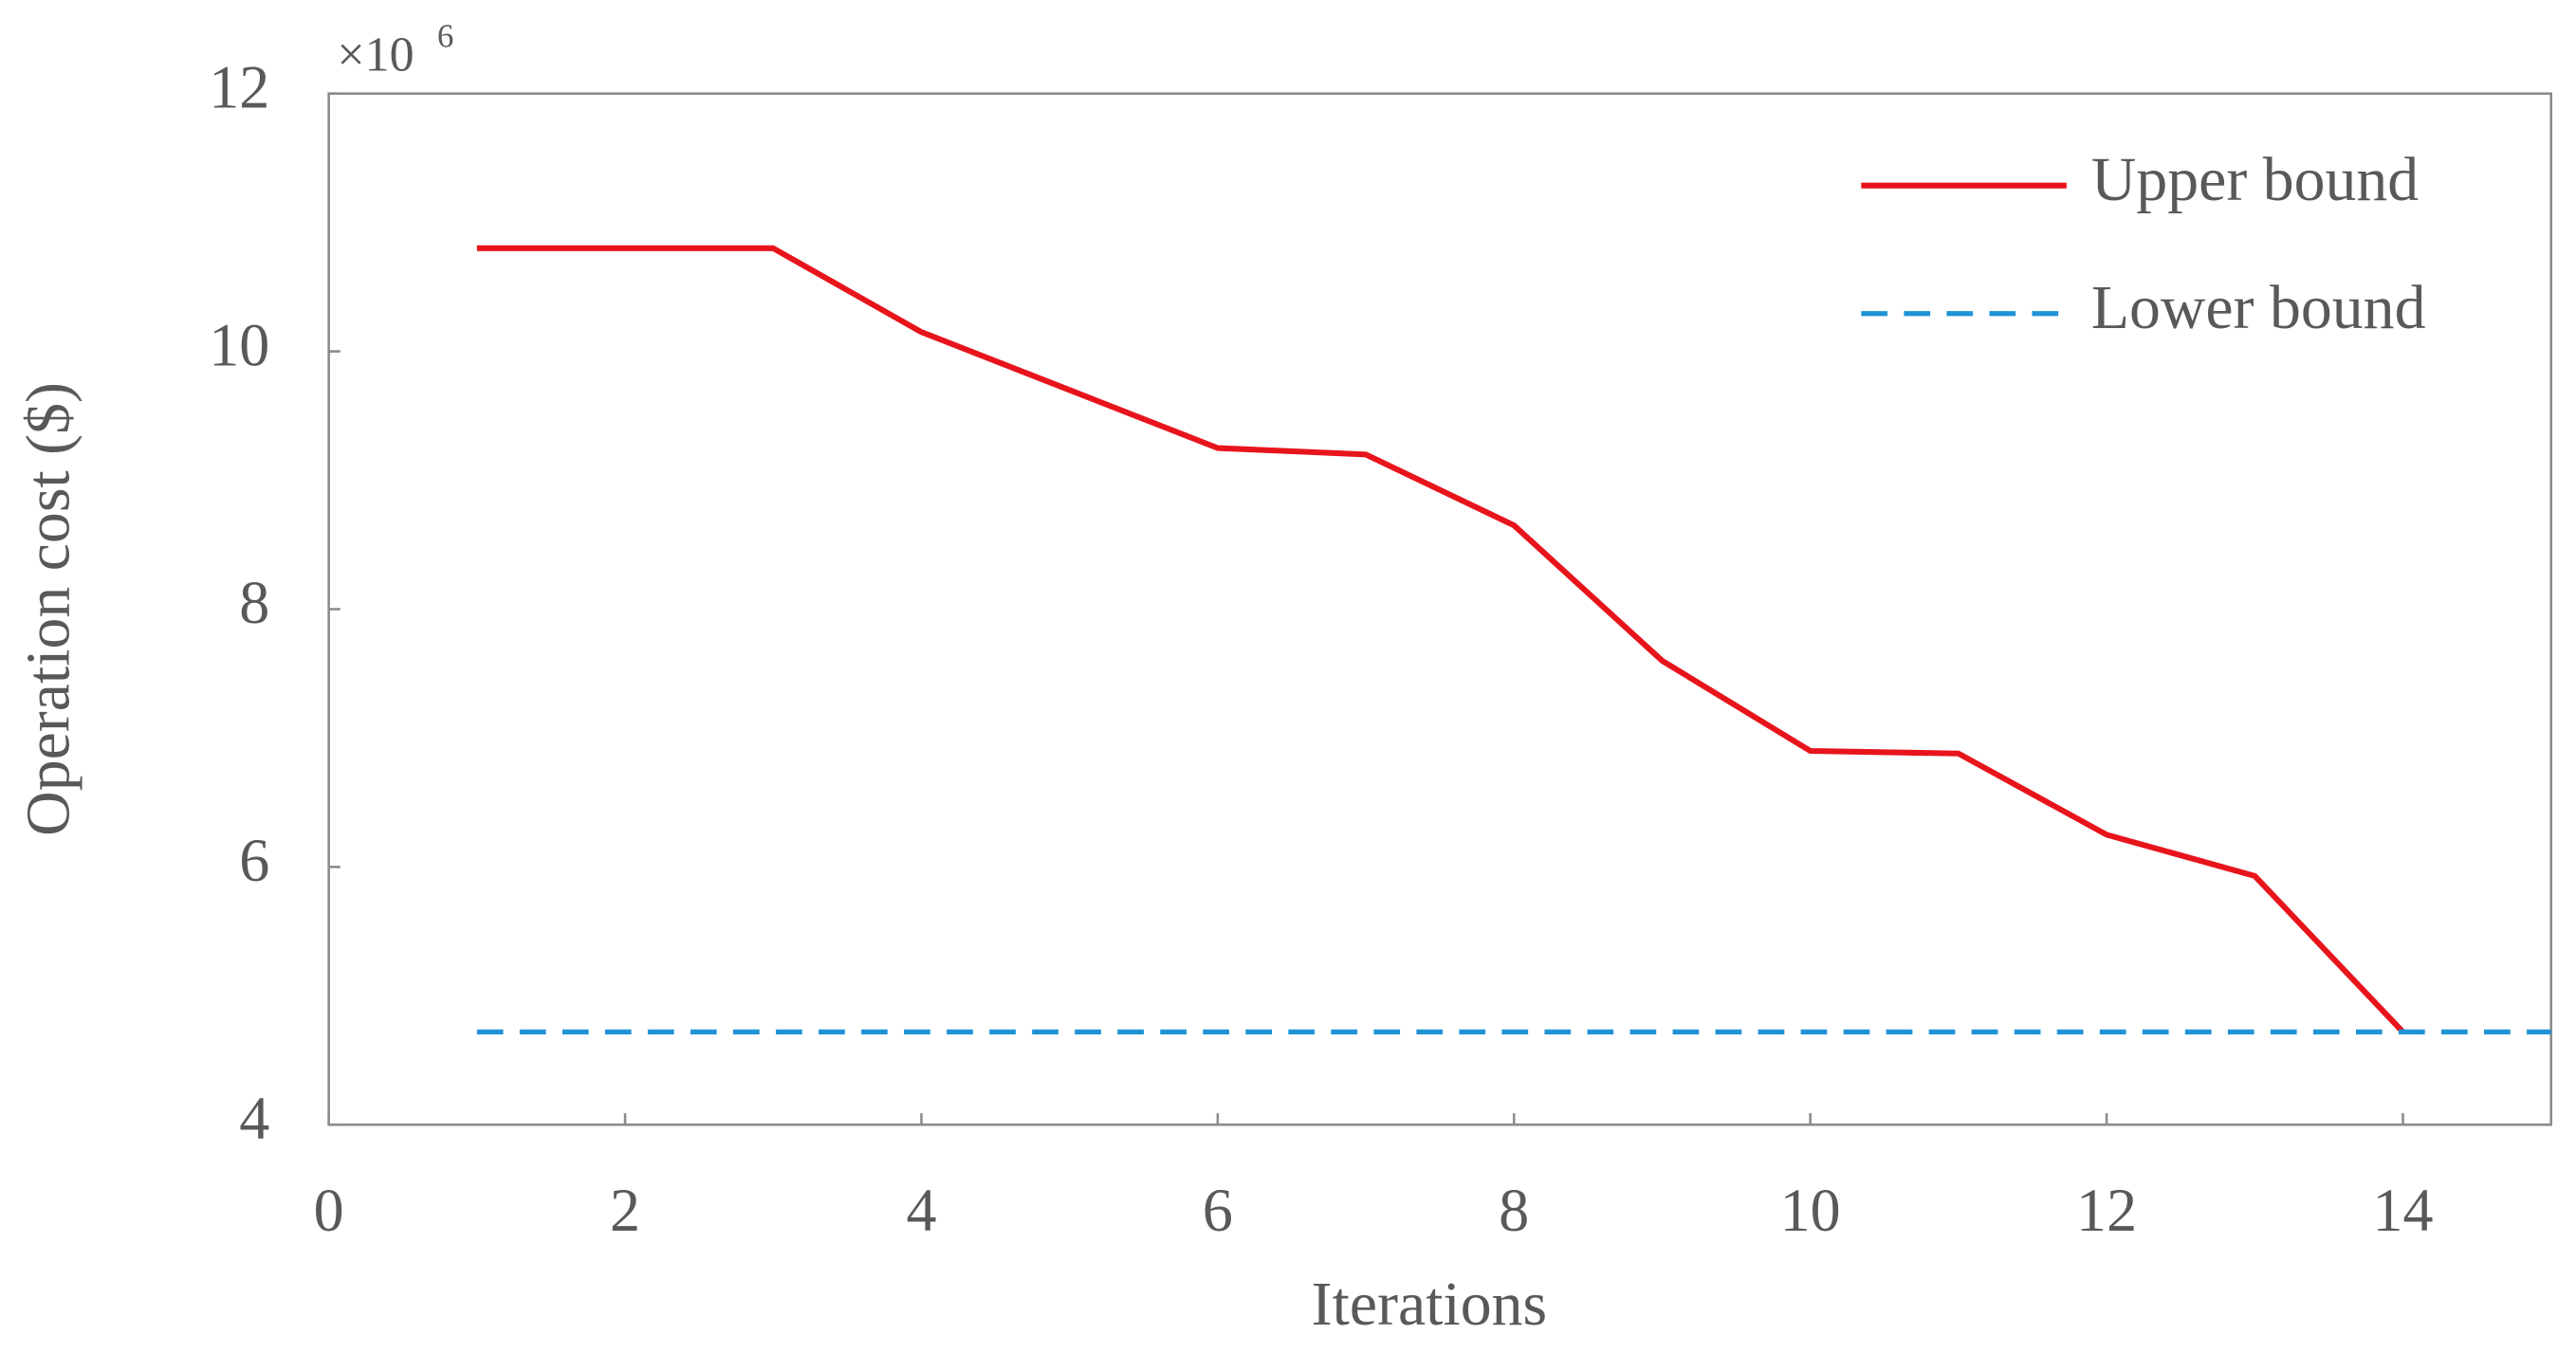 The width and height of the screenshot is (2576, 1371). What do you see at coordinates (254, 860) in the screenshot?
I see `y-tick-label: 6` at bounding box center [254, 860].